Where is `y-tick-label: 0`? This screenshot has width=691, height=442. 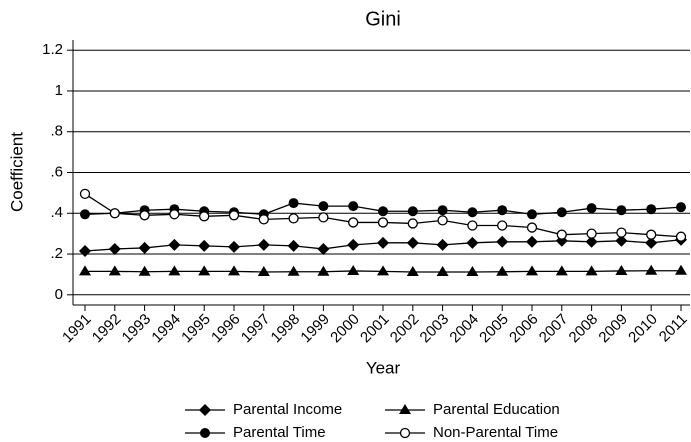 y-tick-label: 0 is located at coordinates (59, 294).